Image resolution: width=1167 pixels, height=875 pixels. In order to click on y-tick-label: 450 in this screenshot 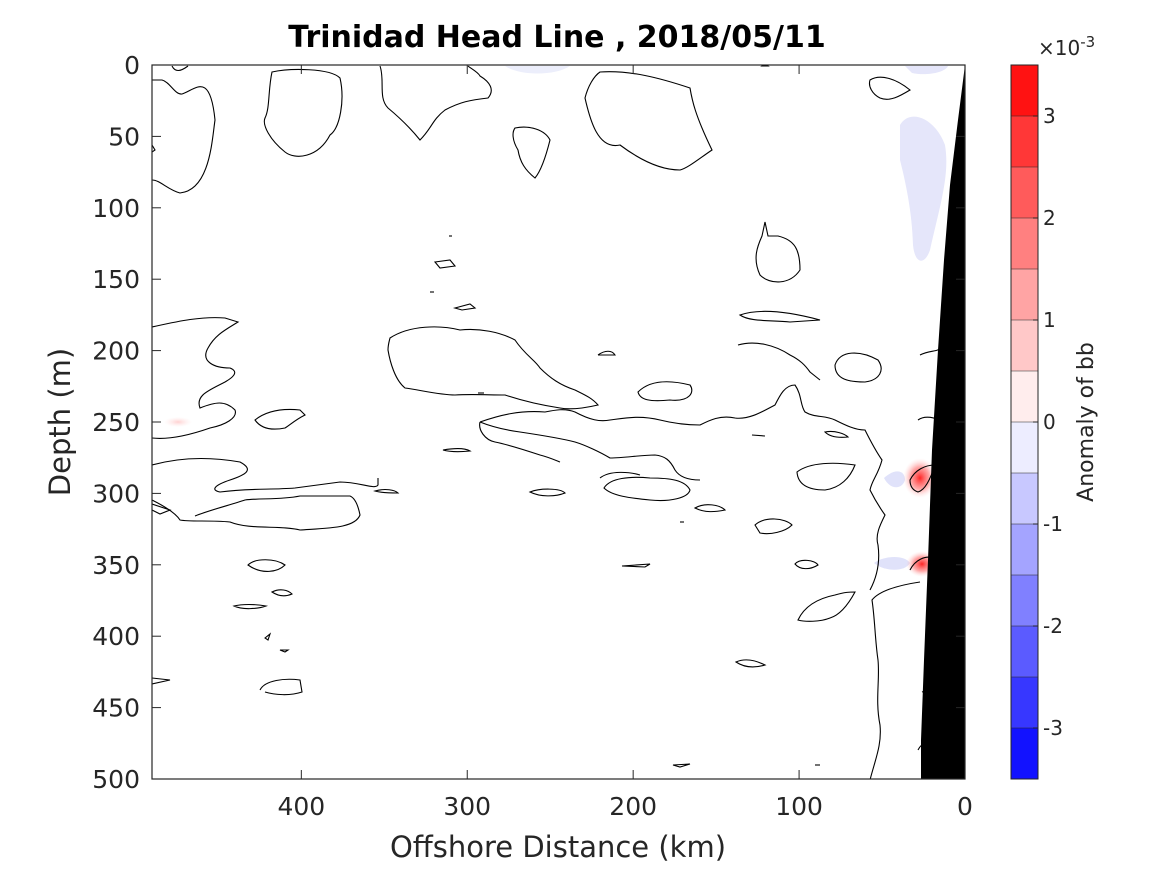, I will do `click(116, 708)`.